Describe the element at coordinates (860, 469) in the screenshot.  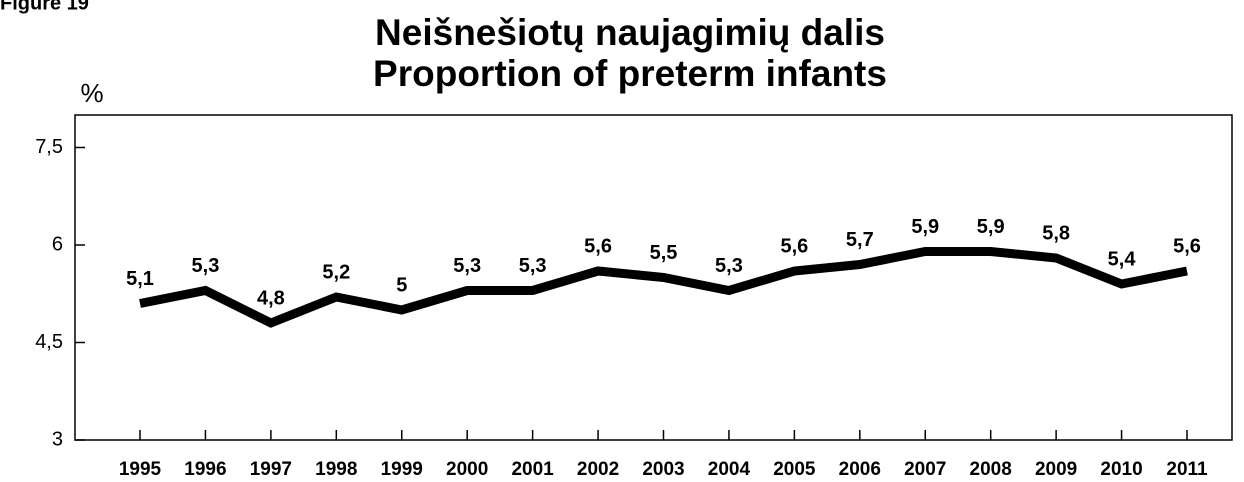
I see `x-tick-label: 2006` at that location.